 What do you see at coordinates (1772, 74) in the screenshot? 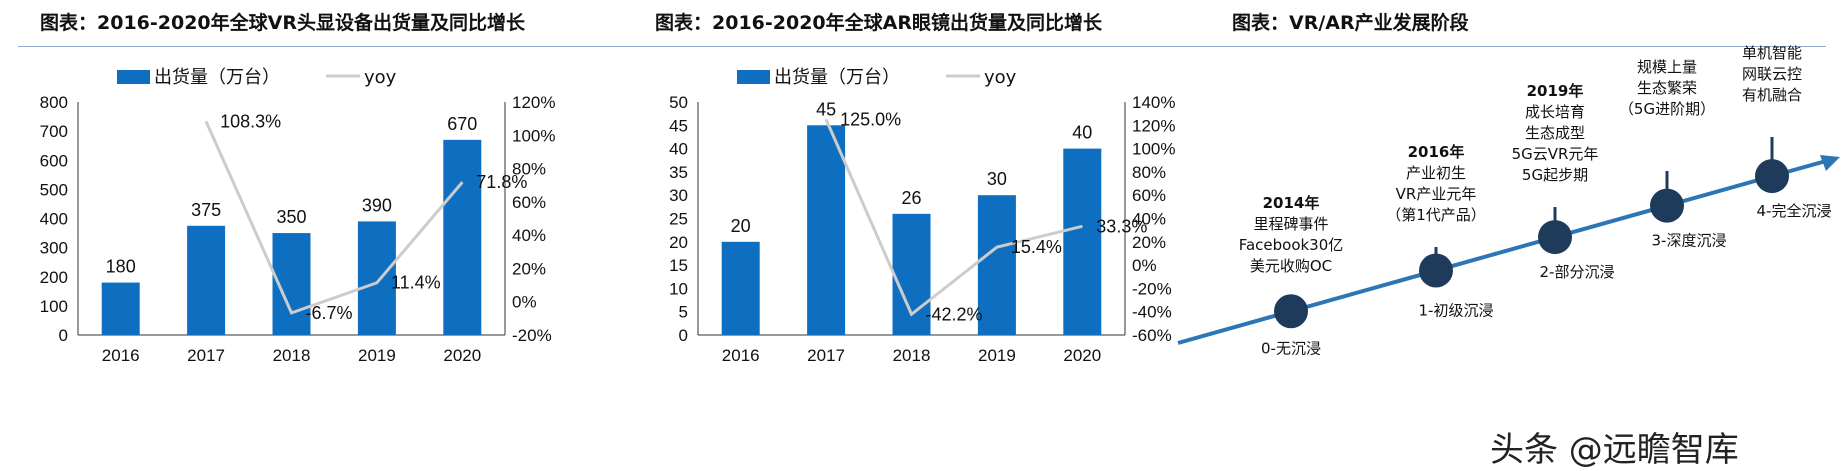
I see `stage-description: 网联云控` at bounding box center [1772, 74].